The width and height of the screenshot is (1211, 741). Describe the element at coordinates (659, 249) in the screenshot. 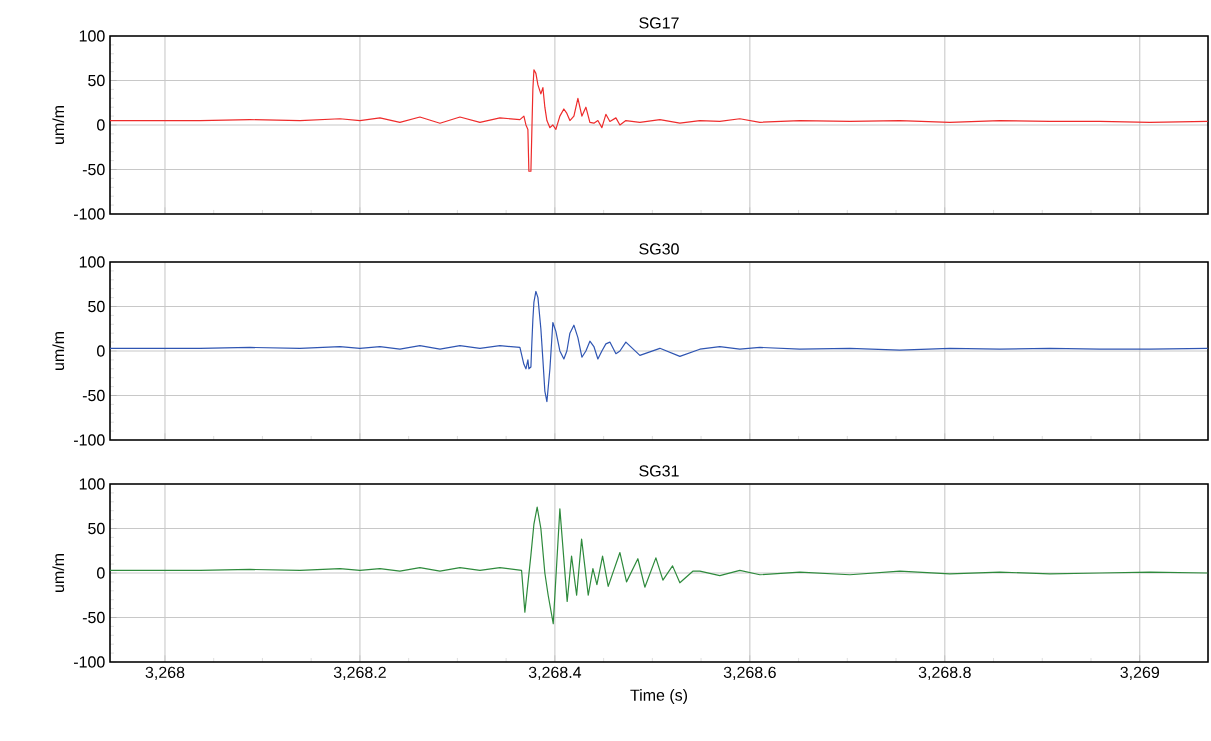

I see `chart-title: SG30` at that location.